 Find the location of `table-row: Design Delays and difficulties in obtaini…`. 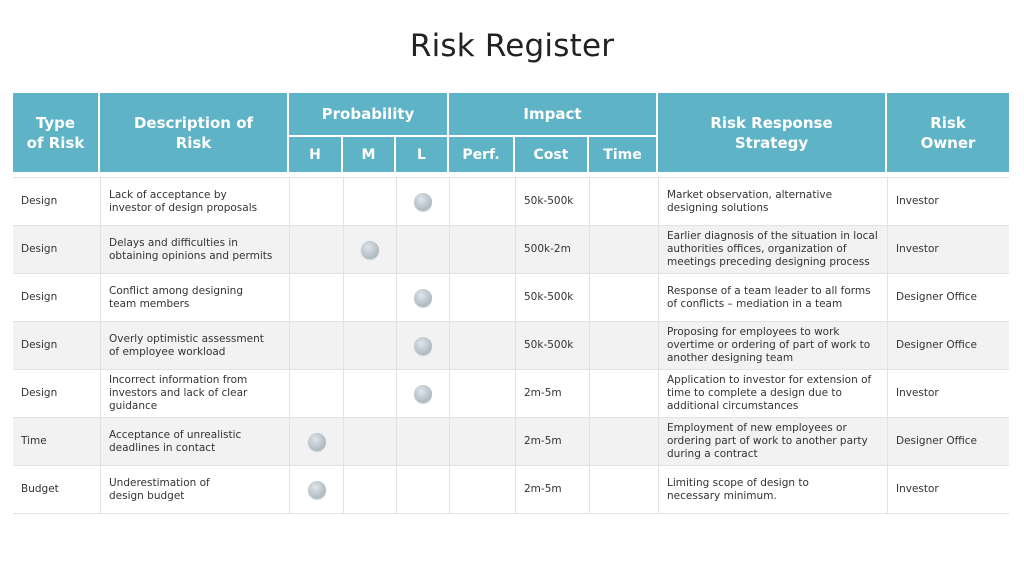

table-row: Design Delays and difficulties in obtaini… is located at coordinates (511, 250).